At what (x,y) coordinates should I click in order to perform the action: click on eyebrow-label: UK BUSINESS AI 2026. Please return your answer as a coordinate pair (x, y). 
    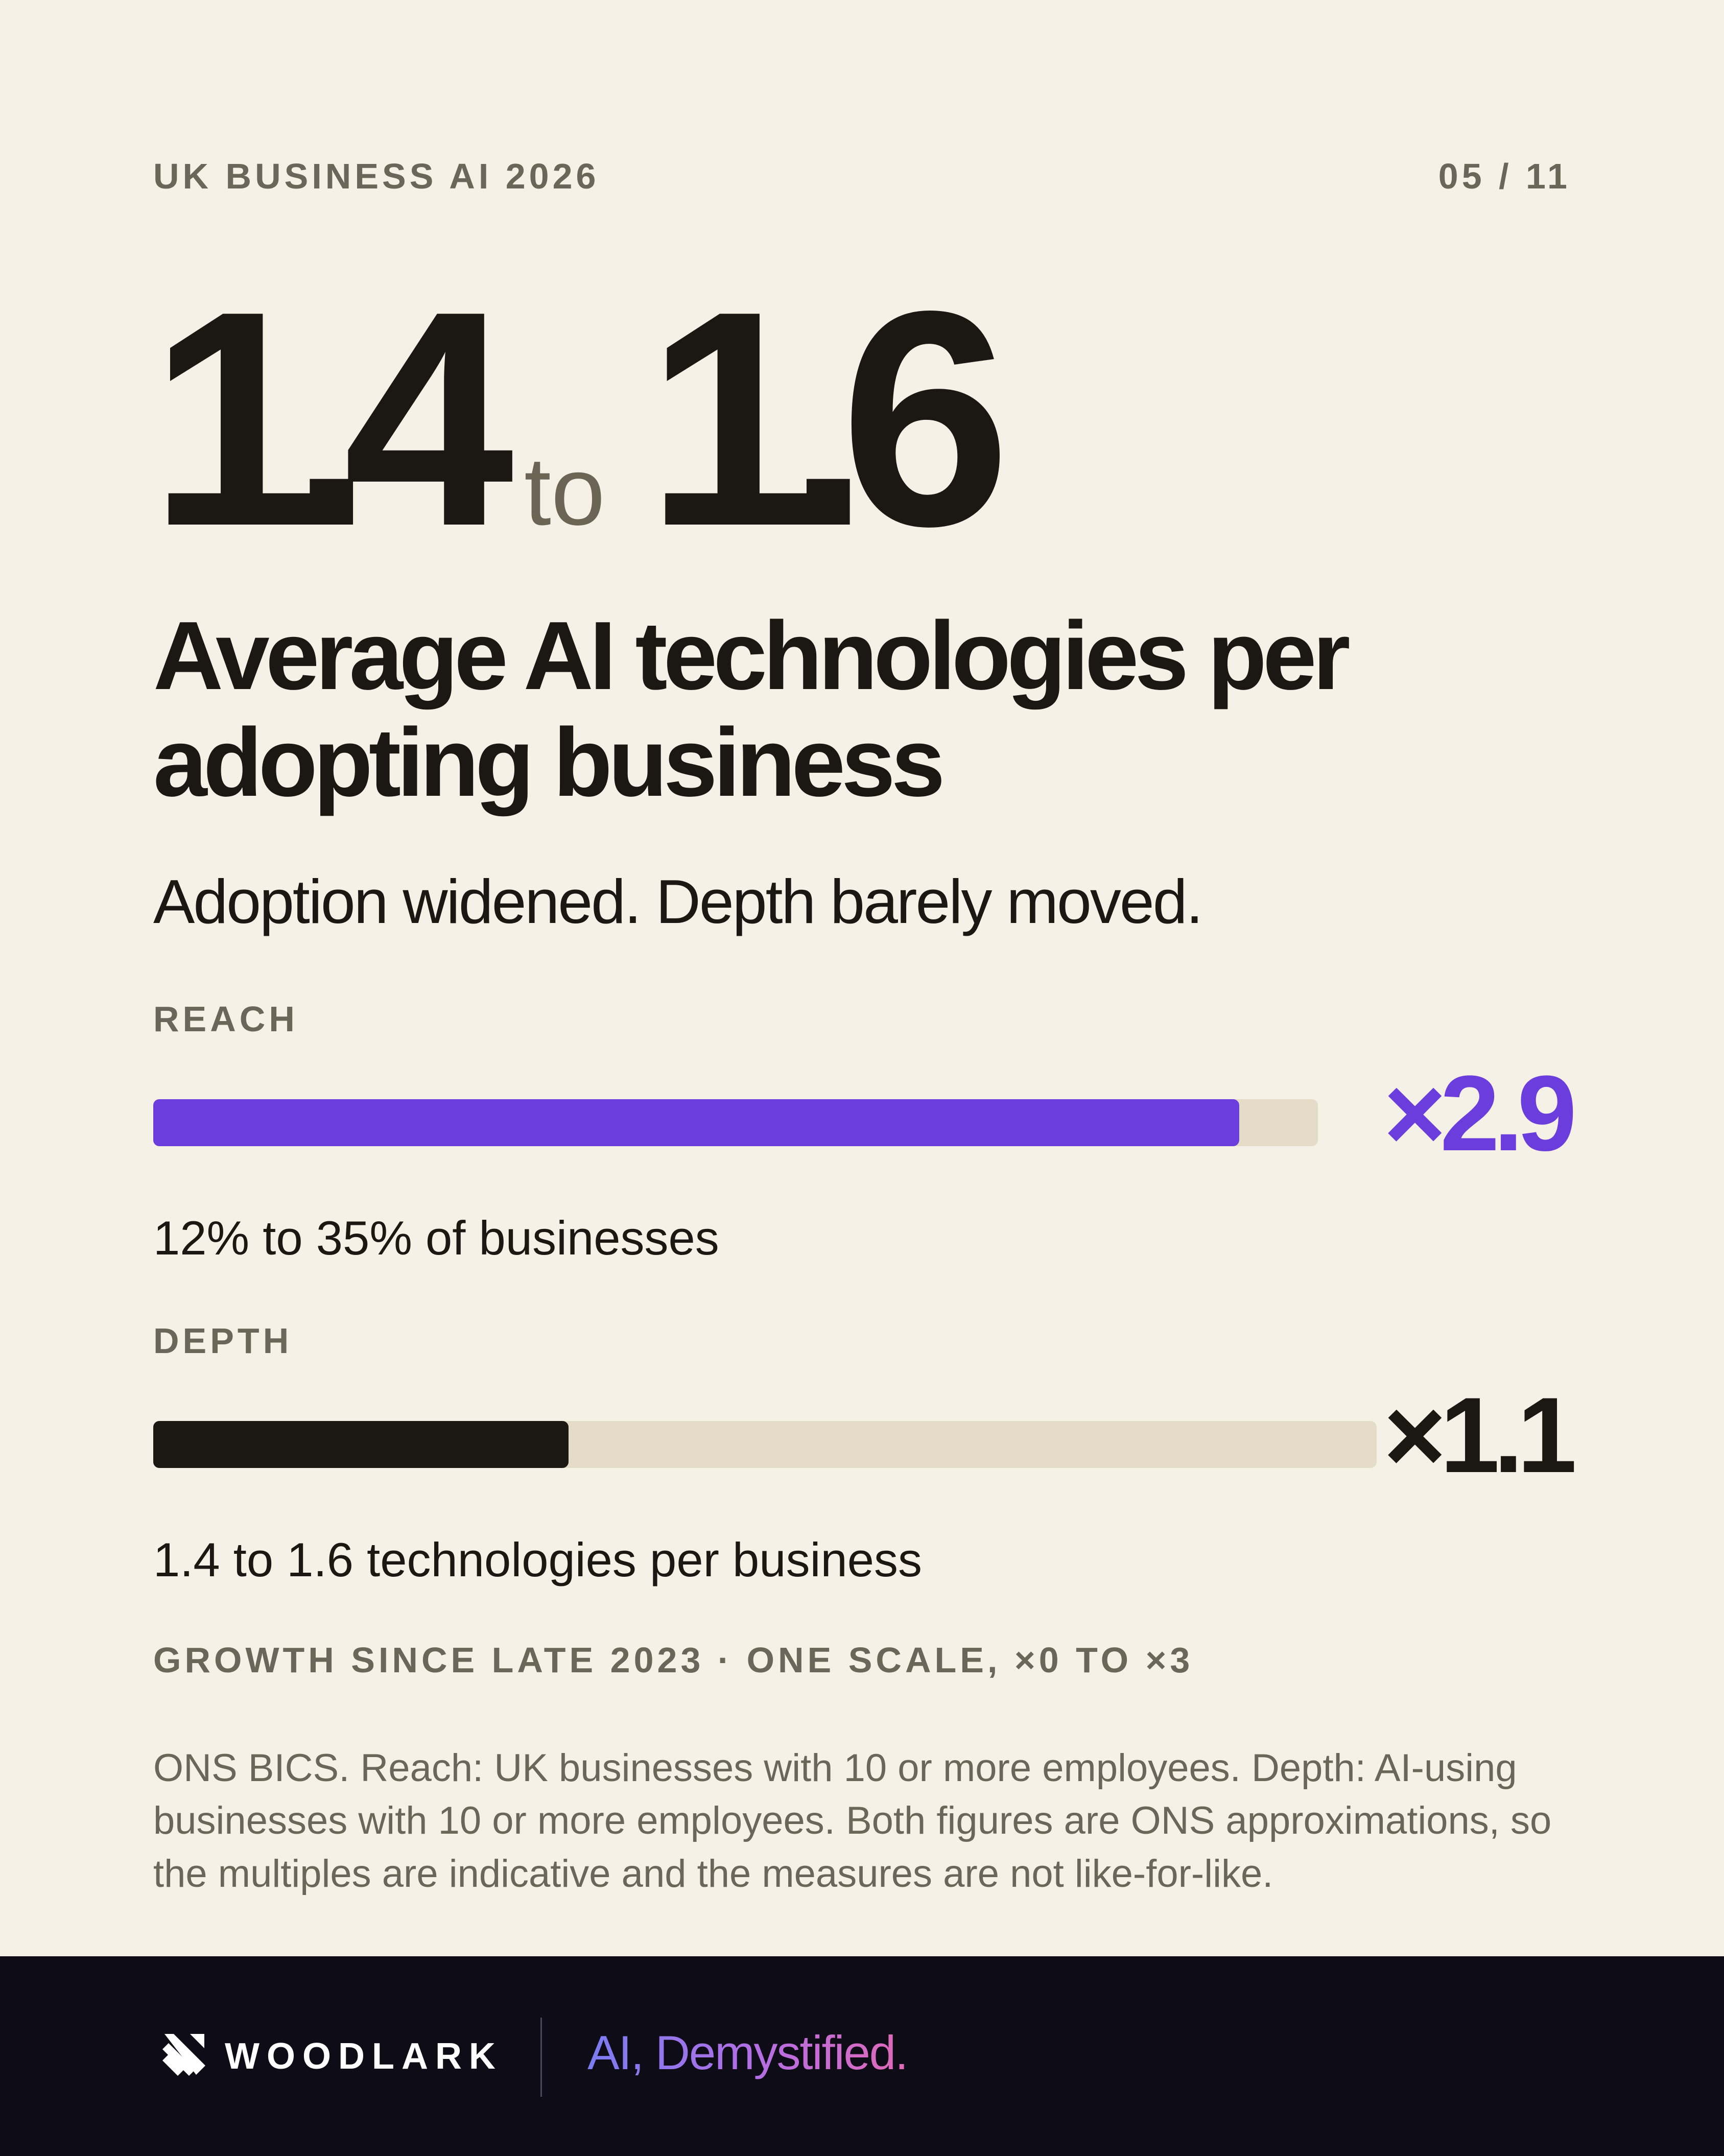
    Looking at the image, I should click on (376, 176).